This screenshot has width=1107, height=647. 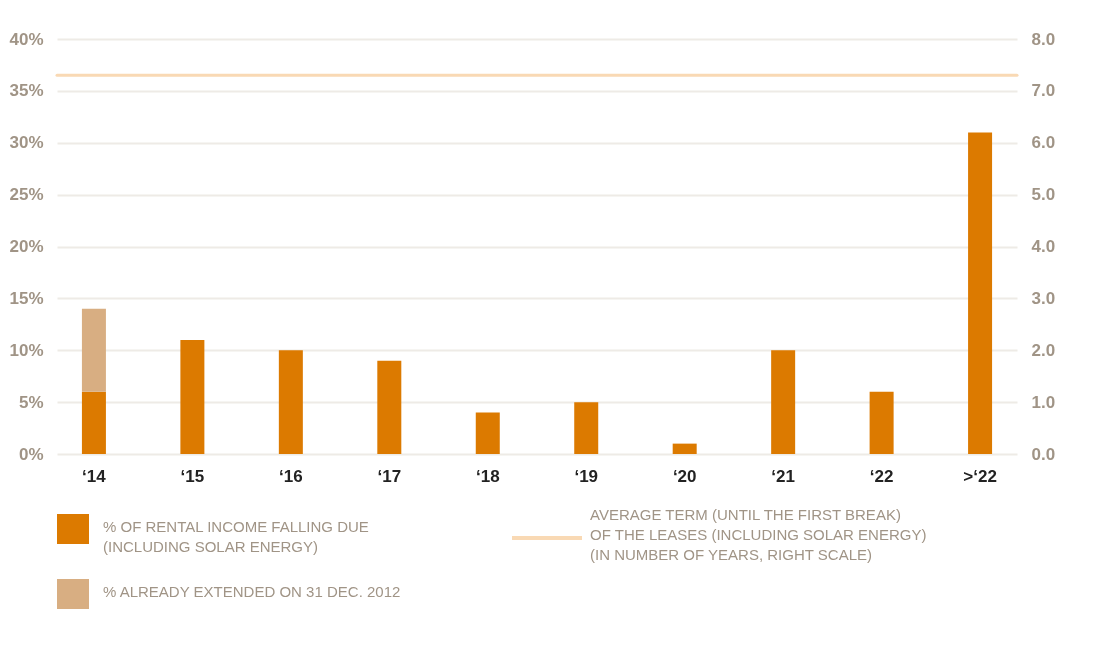 I want to click on x-tick-label: ‘18, so click(x=487, y=476).